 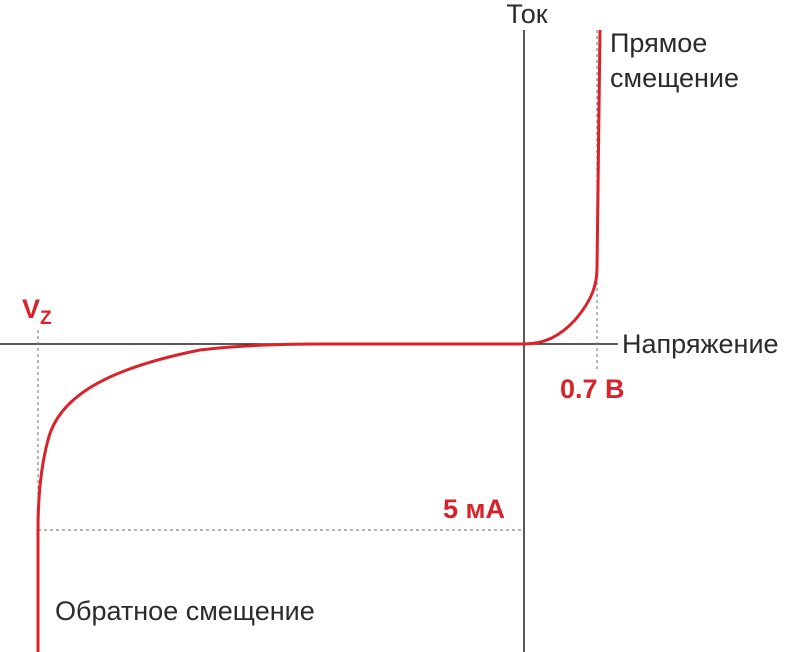 What do you see at coordinates (700, 344) in the screenshot?
I see `x-axis-label: Напряжение` at bounding box center [700, 344].